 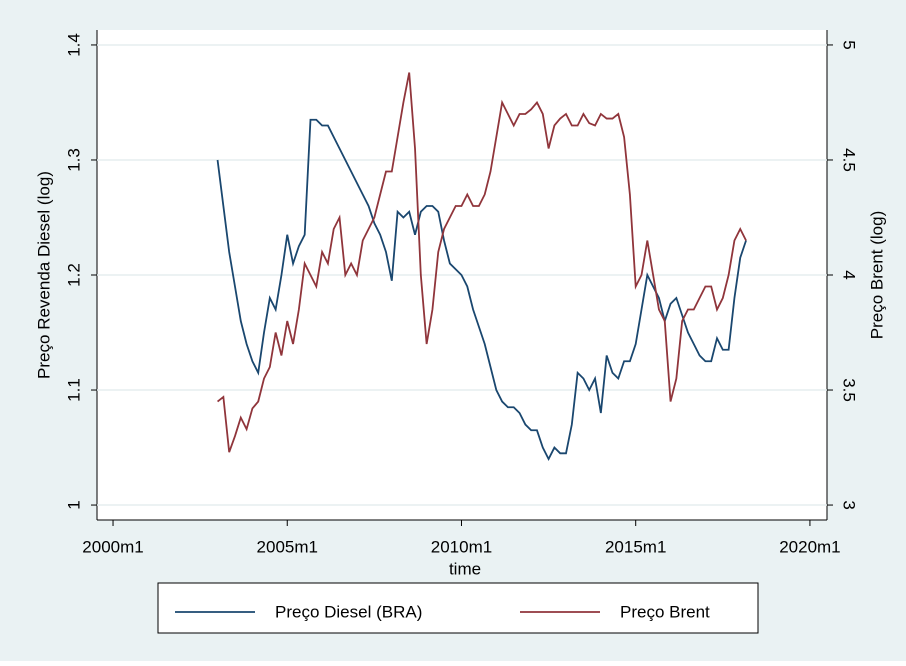 What do you see at coordinates (849, 390) in the screenshot?
I see `y2-tick-label: 3.5` at bounding box center [849, 390].